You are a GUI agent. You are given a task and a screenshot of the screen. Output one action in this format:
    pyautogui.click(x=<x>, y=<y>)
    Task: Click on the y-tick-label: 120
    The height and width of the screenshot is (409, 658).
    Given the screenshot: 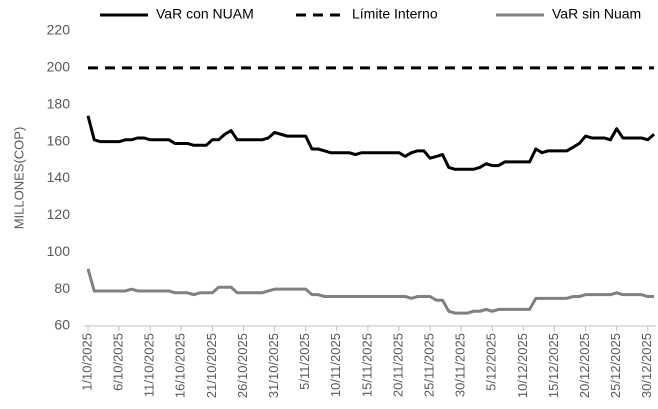 What is the action you would take?
    pyautogui.click(x=59, y=214)
    